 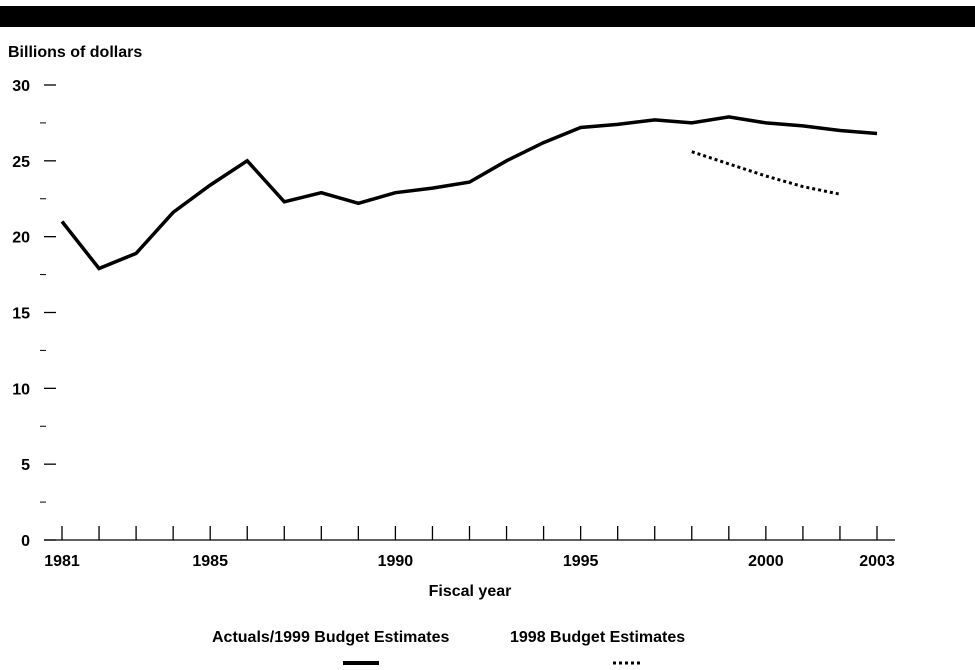 I want to click on x-tick-label-2003: 2003, so click(x=877, y=561).